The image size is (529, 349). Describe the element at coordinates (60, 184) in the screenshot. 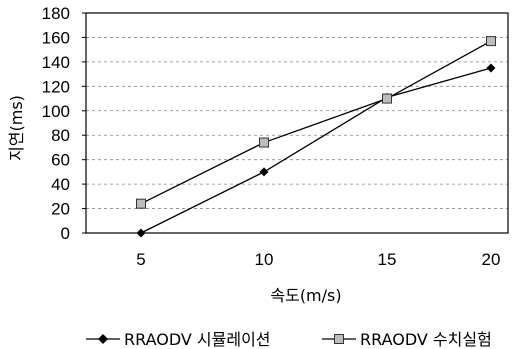

I see `y-tick-label: 40` at that location.